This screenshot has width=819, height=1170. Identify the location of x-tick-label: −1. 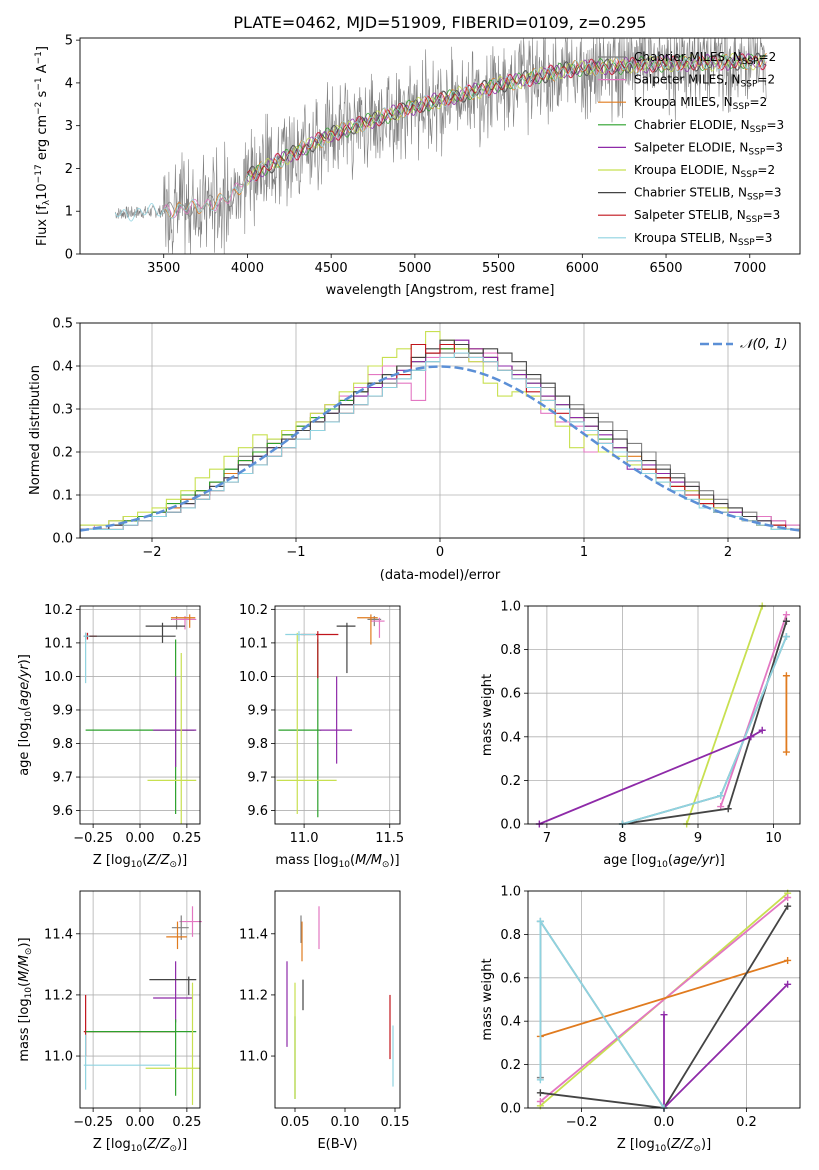
(295, 552).